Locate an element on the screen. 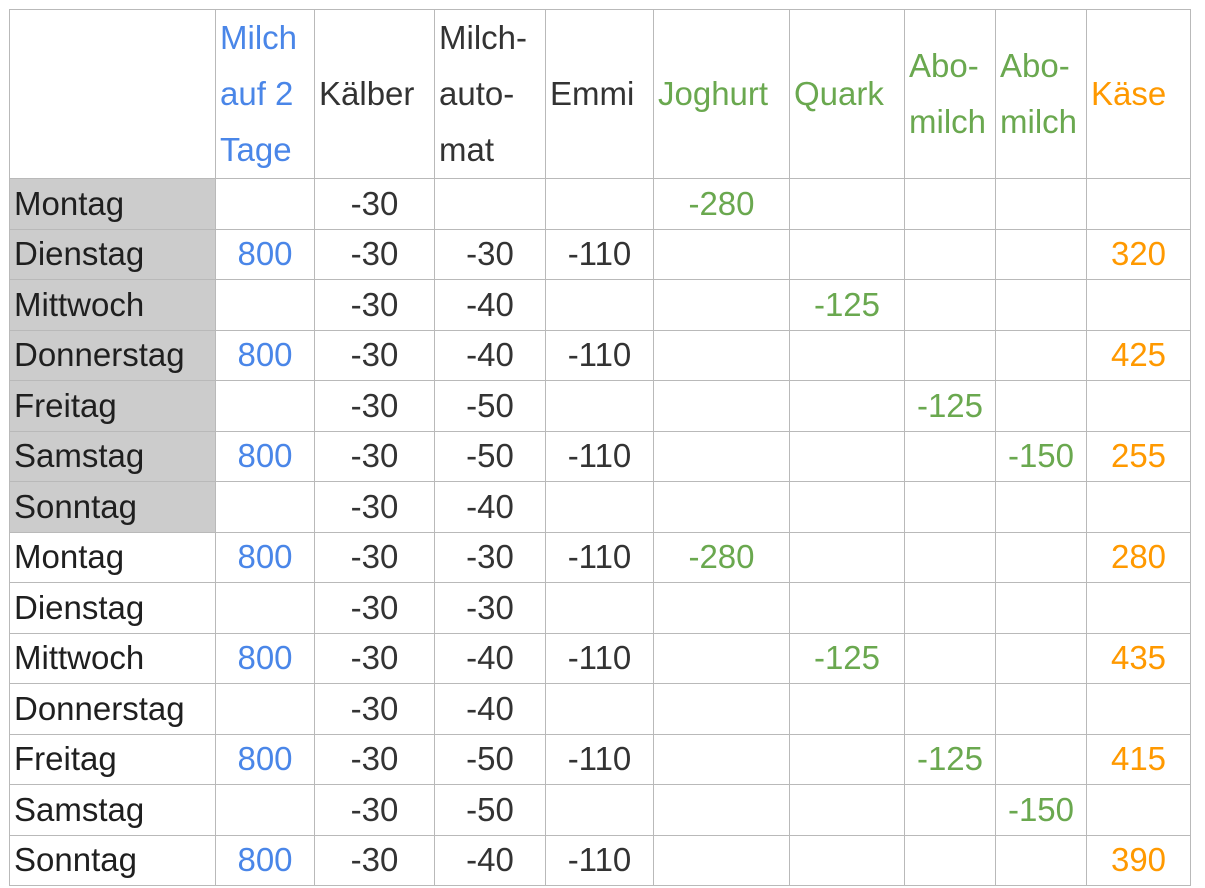  header-milch: Milch auf 2 Tage is located at coordinates (265, 94).